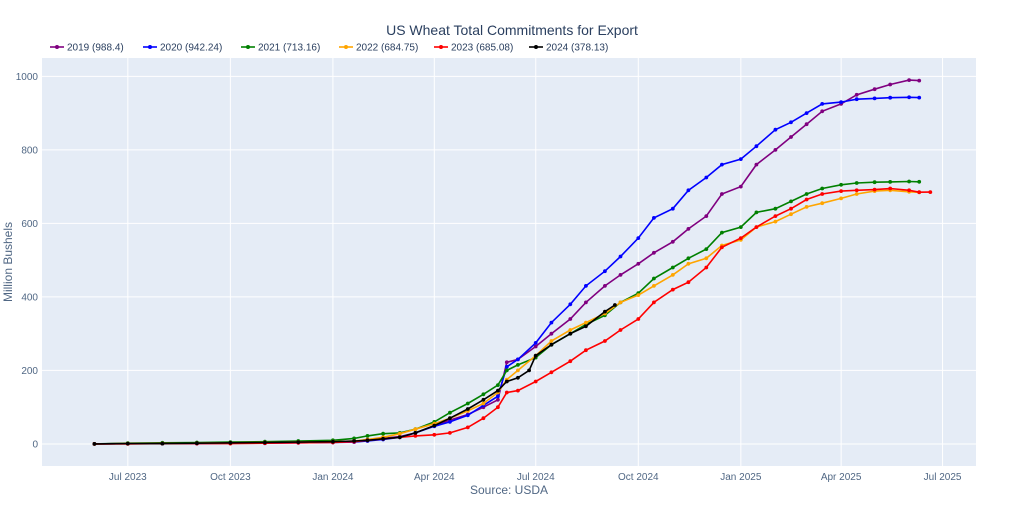 The image size is (1024, 511). What do you see at coordinates (841, 477) in the screenshot?
I see `x-tick-label: Apr 2025` at bounding box center [841, 477].